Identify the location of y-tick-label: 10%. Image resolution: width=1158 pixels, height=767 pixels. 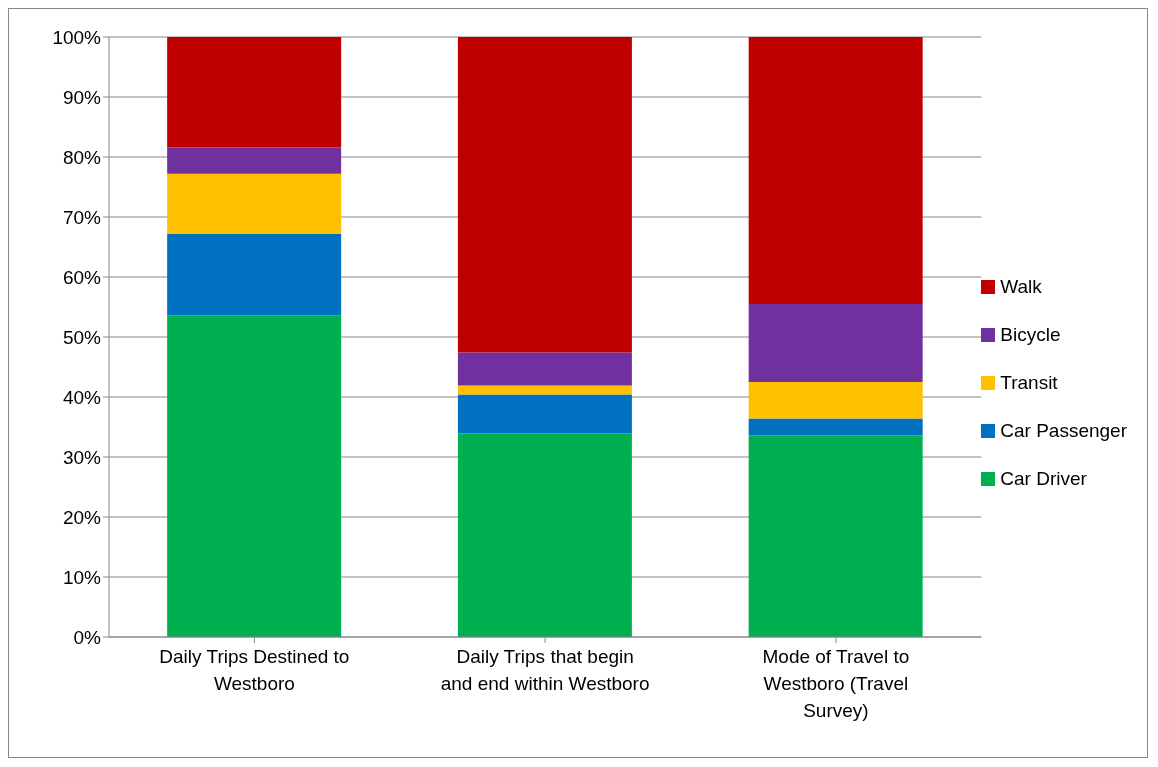
(82, 577).